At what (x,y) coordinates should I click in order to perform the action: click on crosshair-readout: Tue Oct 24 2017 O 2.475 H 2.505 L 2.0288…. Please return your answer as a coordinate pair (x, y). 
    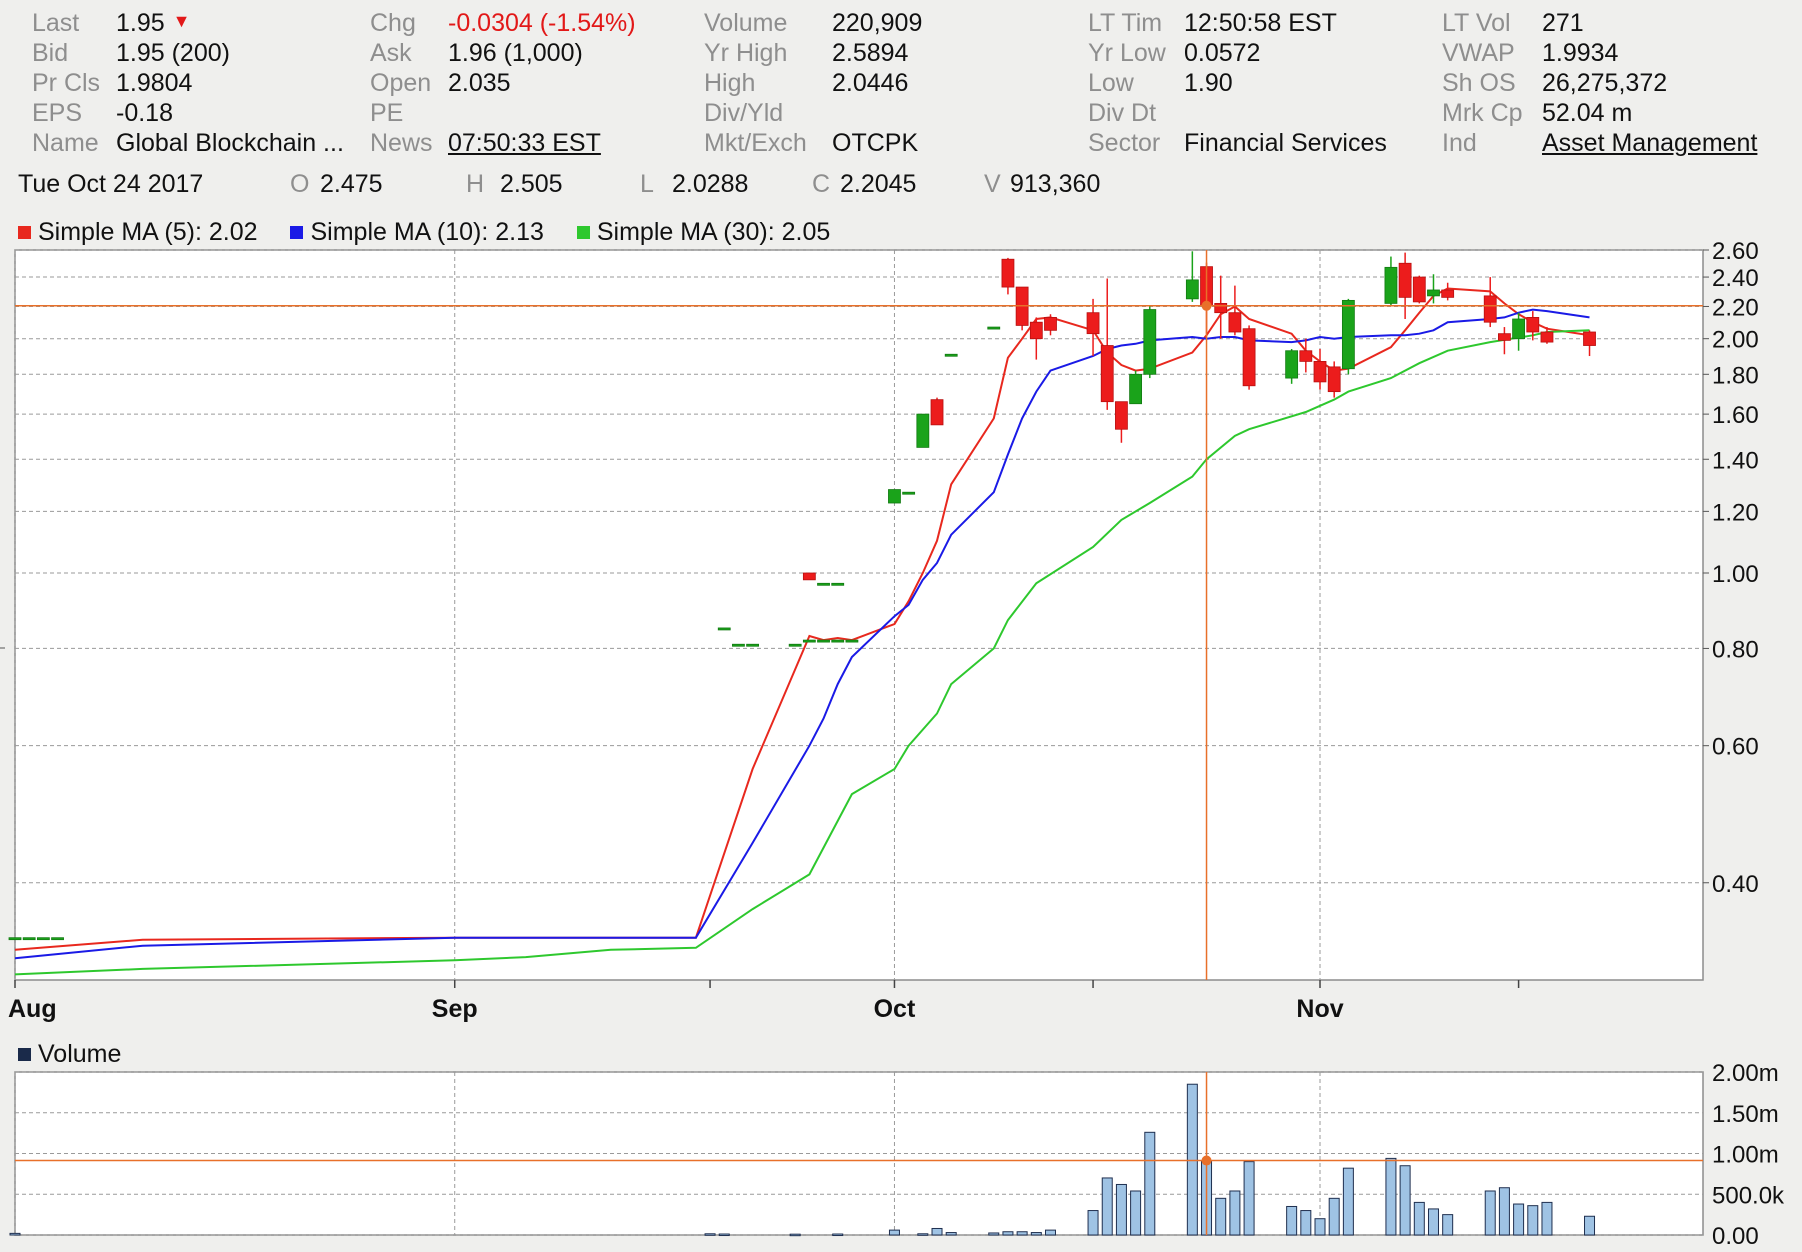
    Looking at the image, I should click on (901, 186).